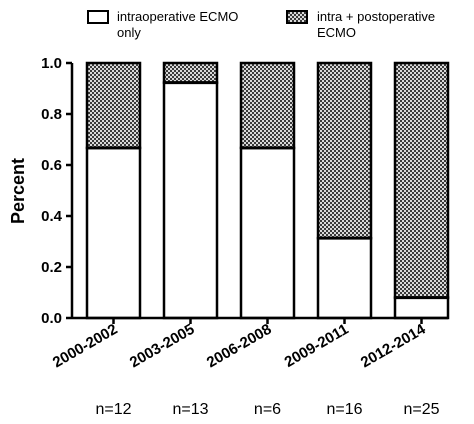 The width and height of the screenshot is (474, 424). I want to click on bar-postoperative-2012-2014, so click(421, 180).